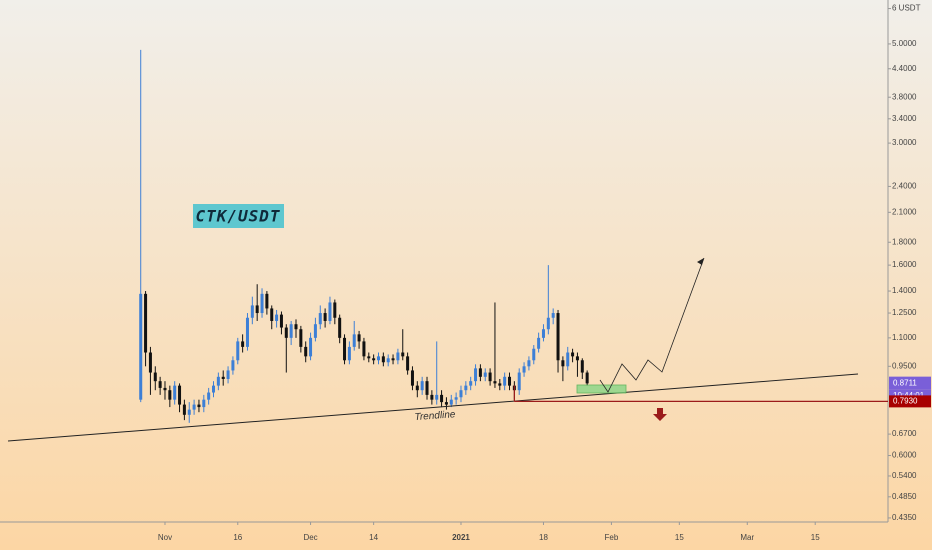 Image resolution: width=932 pixels, height=550 pixels. What do you see at coordinates (904, 96) in the screenshot?
I see `y-tick-label: 3.8000` at bounding box center [904, 96].